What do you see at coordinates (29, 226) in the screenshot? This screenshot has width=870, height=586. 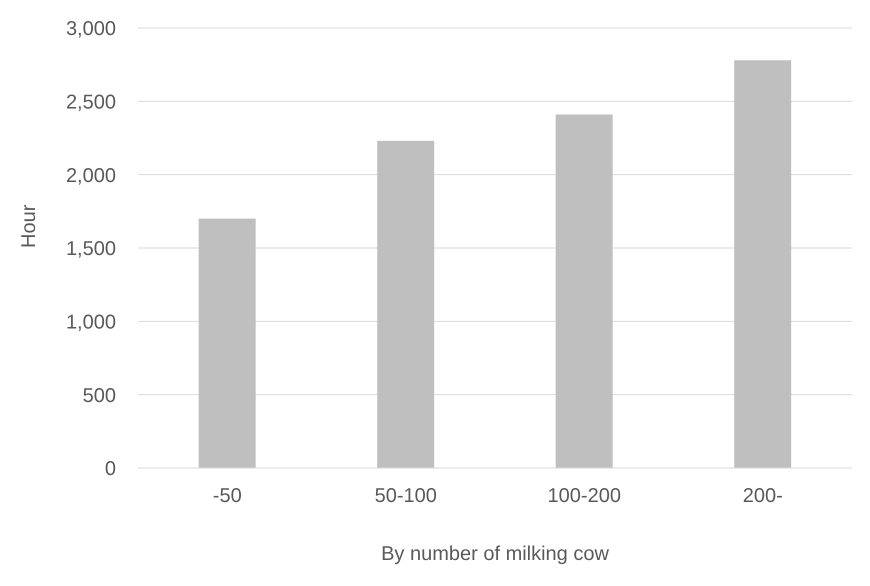 I see `y-axis-title: Hour` at bounding box center [29, 226].